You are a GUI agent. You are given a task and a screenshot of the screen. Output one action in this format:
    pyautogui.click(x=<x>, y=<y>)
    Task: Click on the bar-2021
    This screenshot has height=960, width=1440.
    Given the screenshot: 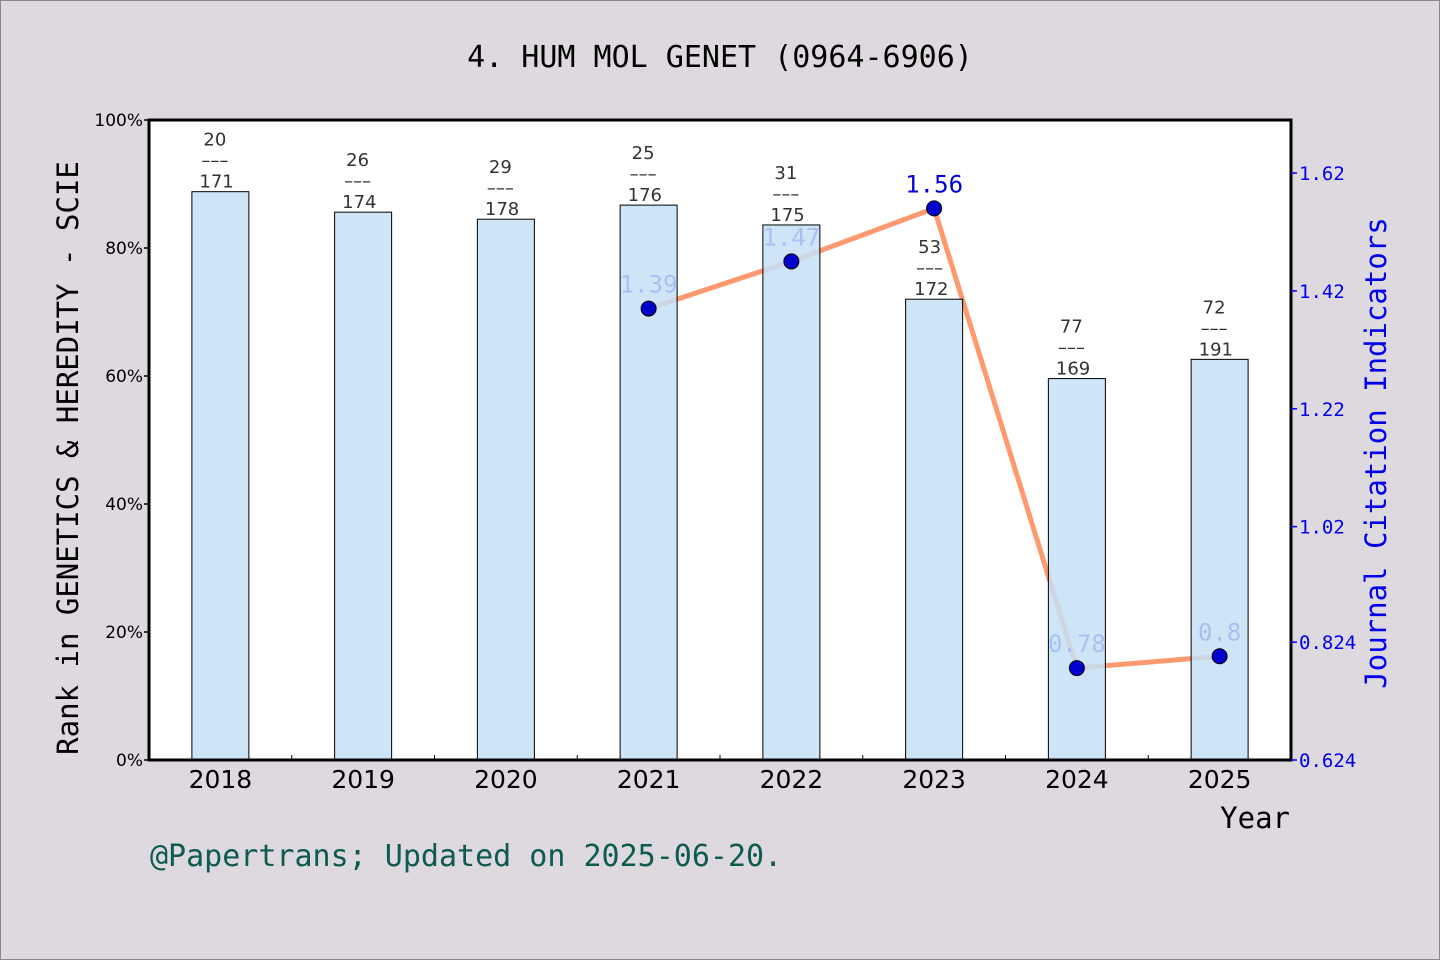 What is the action you would take?
    pyautogui.click(x=648, y=482)
    